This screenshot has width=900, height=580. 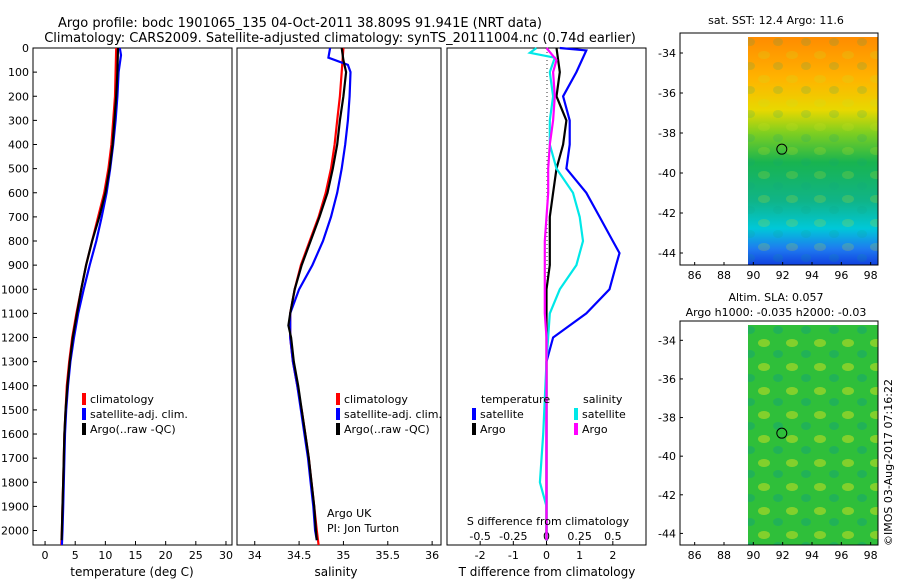 What do you see at coordinates (349, 513) in the screenshot?
I see `annotation-argo-uk: Argo UK` at bounding box center [349, 513].